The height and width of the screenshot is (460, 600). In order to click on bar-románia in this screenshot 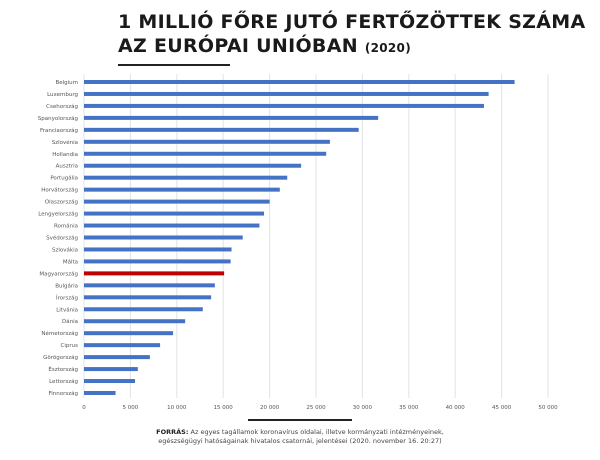, I will do `click(172, 225)`.